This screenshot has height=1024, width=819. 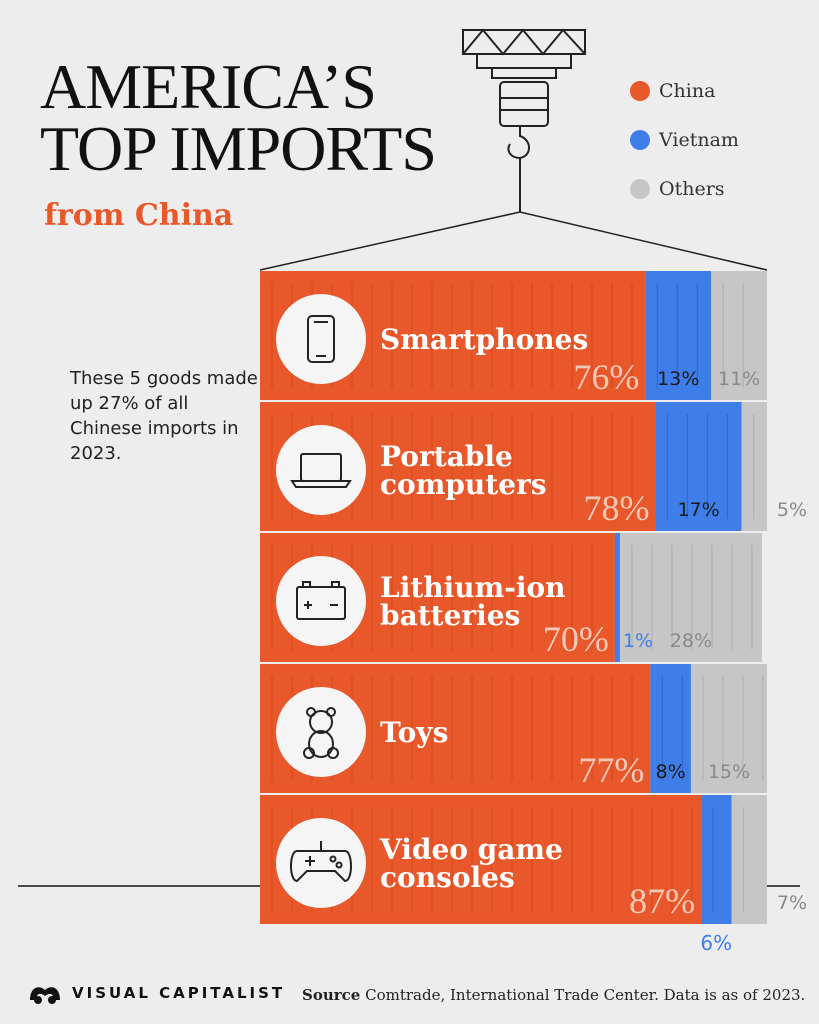 I want to click on legend-item-china: China, so click(x=684, y=90).